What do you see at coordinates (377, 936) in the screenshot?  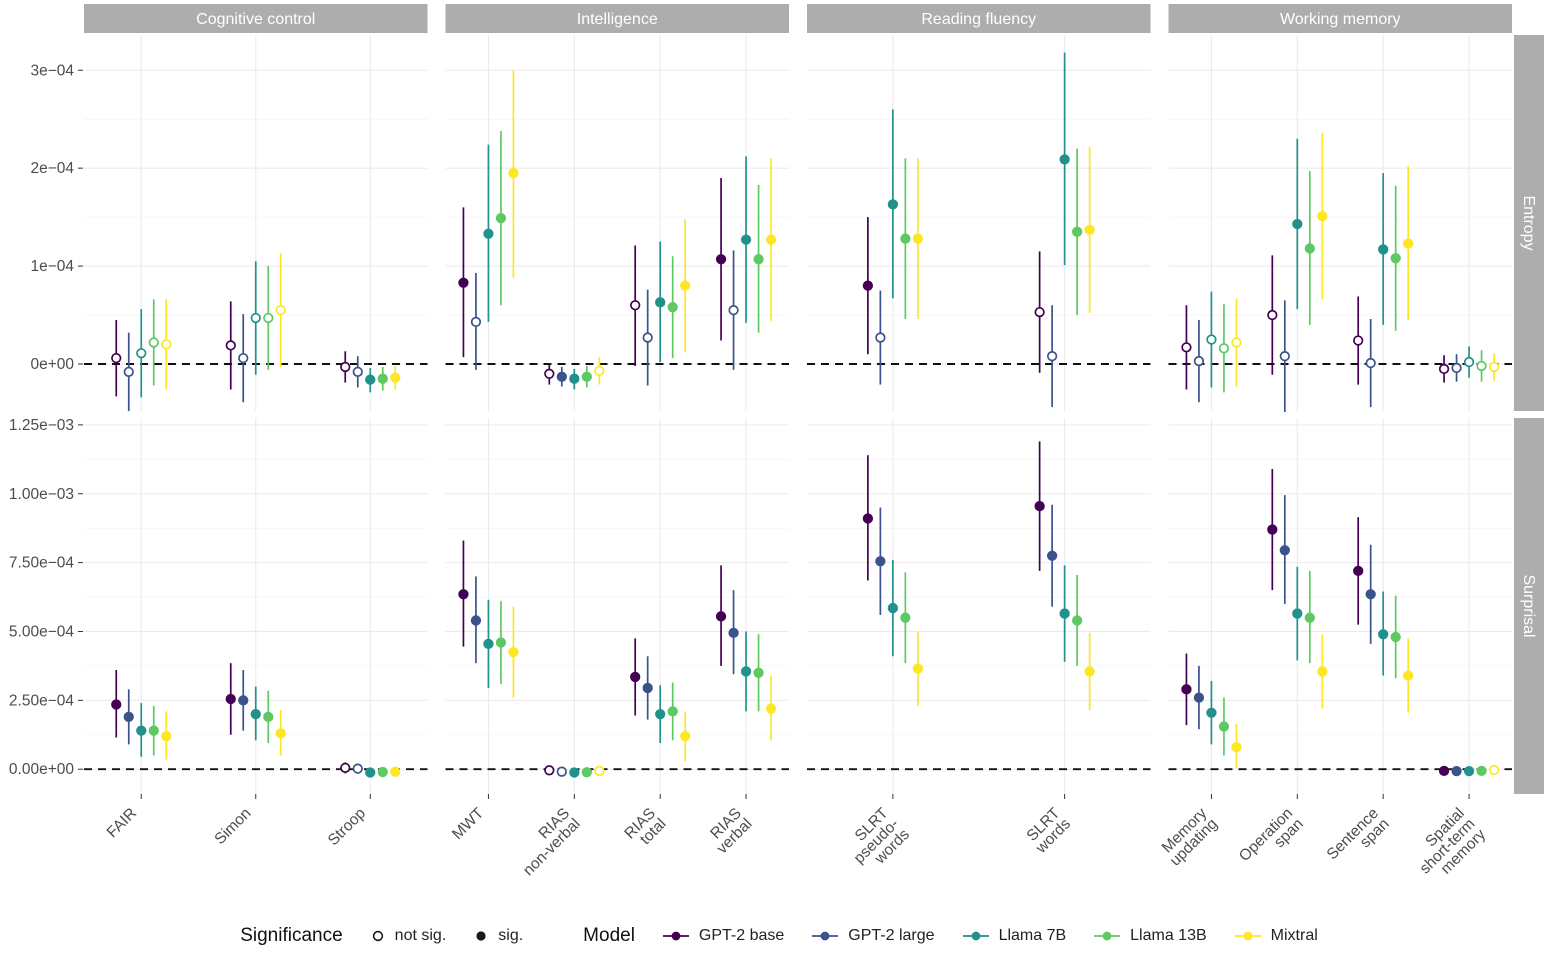 I see `open-circle-icon` at bounding box center [377, 936].